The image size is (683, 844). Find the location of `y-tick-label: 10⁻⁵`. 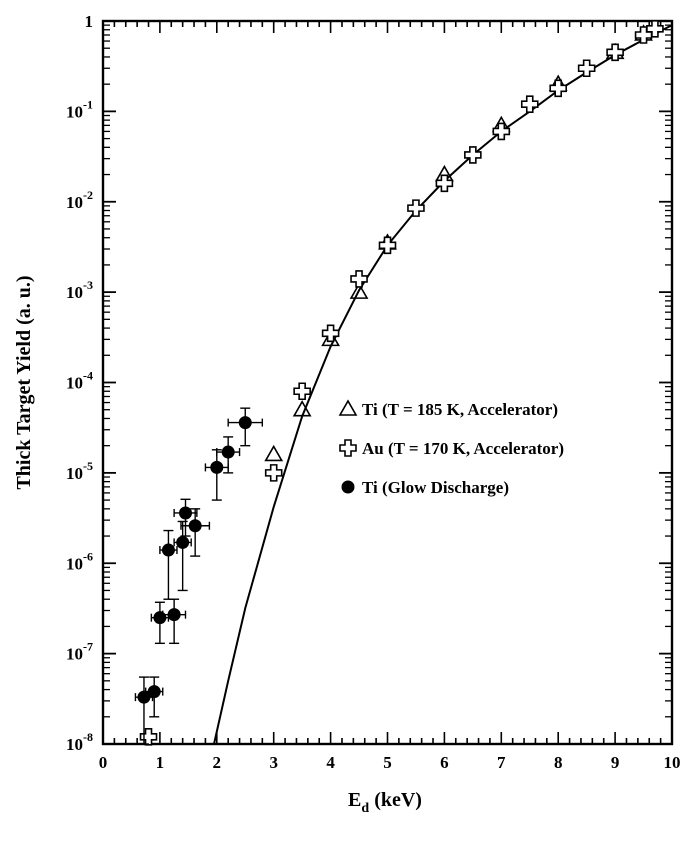

y-tick-label: 10⁻⁵ is located at coordinates (79, 471).